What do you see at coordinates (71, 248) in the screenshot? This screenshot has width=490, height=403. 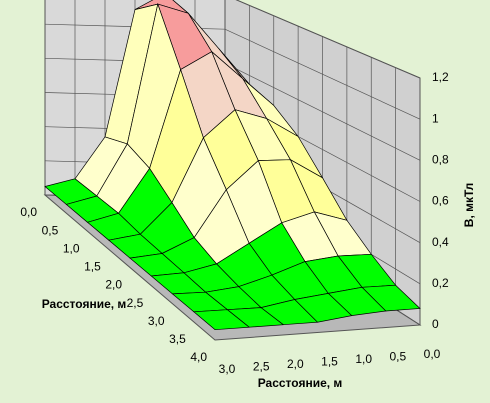 I see `x-tick-label: 1,0` at bounding box center [71, 248].